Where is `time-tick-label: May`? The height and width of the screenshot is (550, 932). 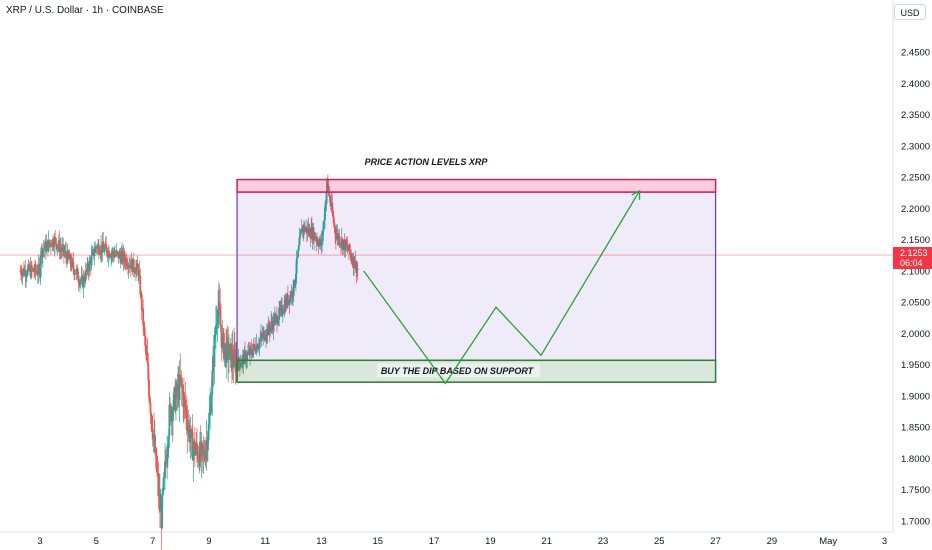
time-tick-label: May is located at coordinates (828, 541).